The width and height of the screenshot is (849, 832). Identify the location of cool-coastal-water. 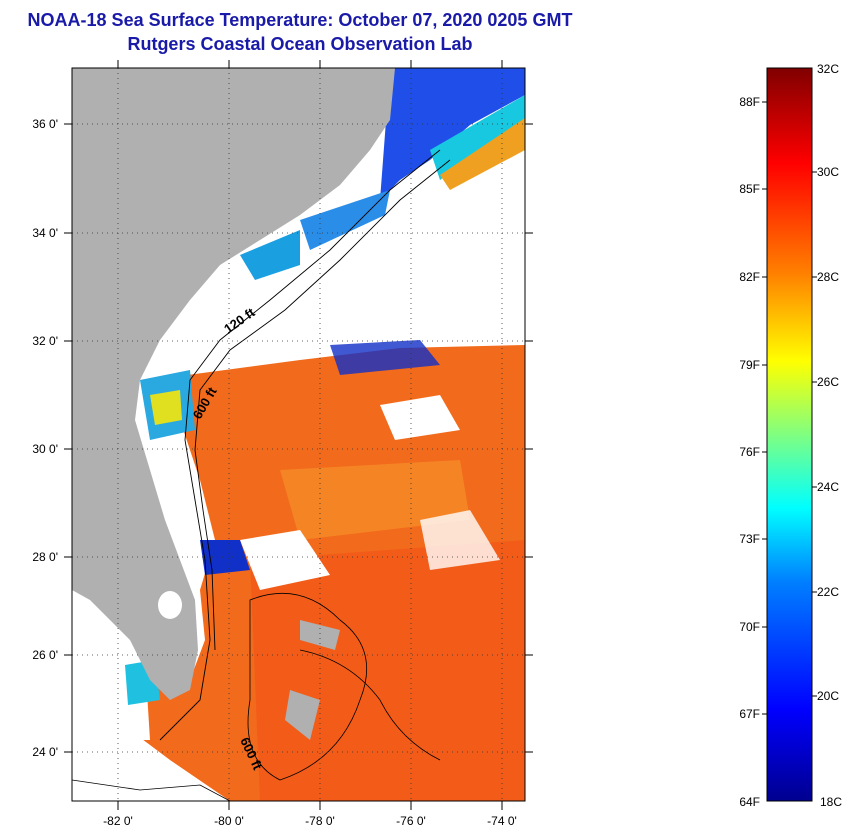
(452, 134).